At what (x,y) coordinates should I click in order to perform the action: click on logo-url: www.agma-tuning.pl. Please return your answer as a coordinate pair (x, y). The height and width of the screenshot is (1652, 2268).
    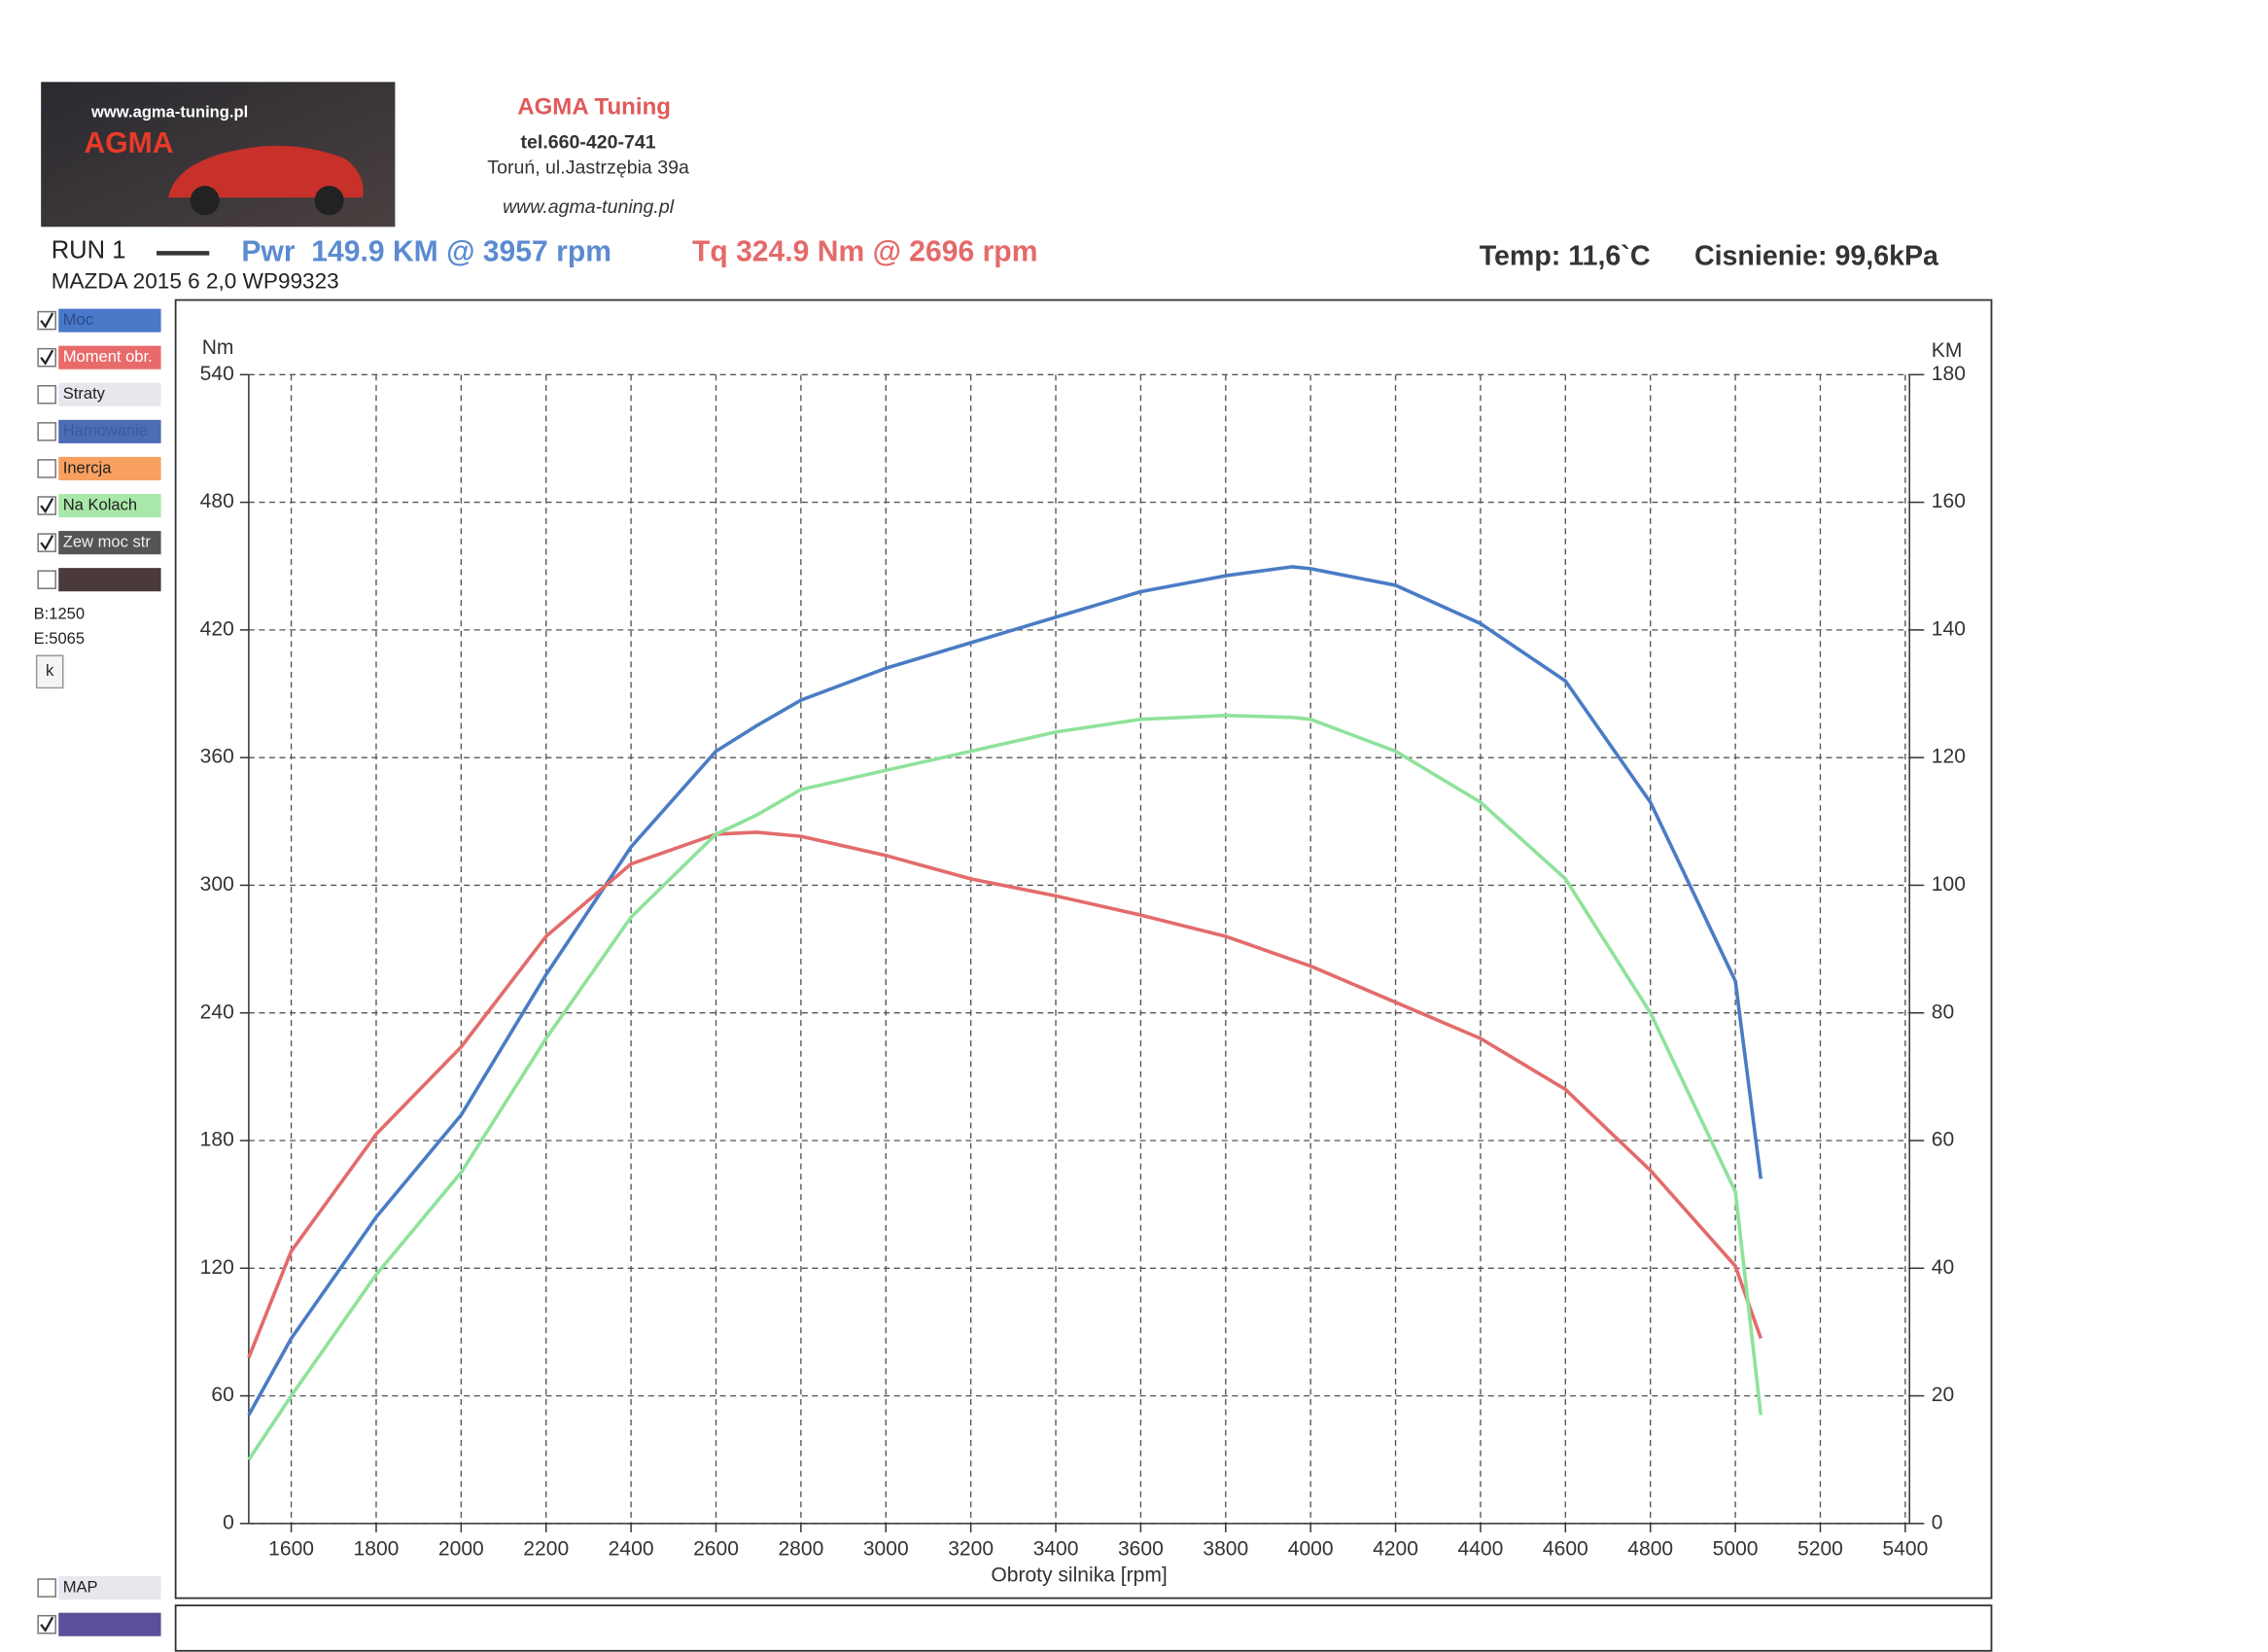
    Looking at the image, I should click on (169, 111).